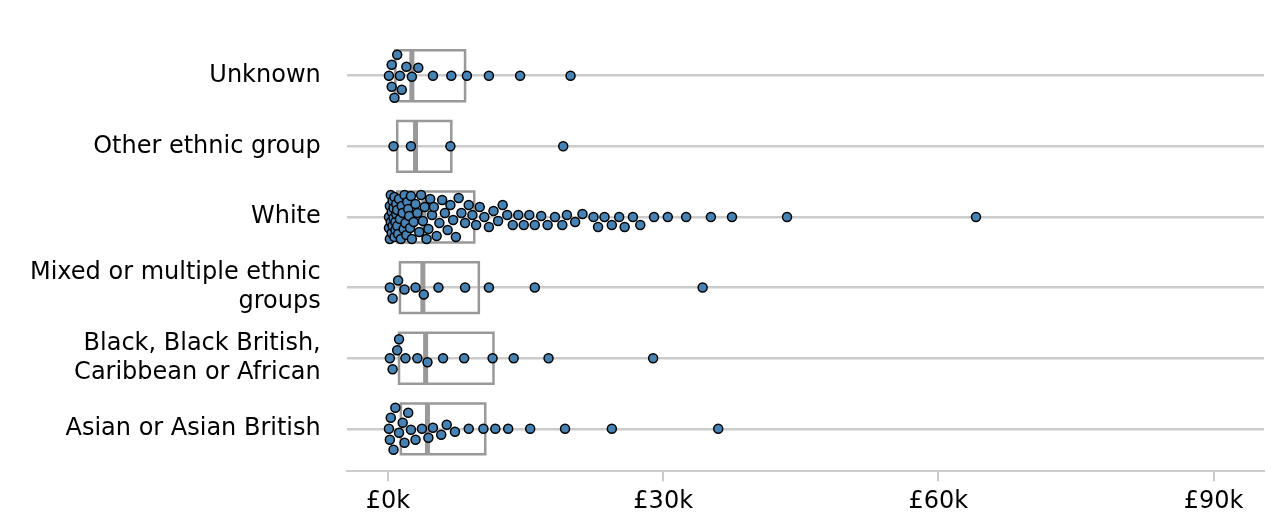 Image resolution: width=1274 pixels, height=526 pixels. Describe the element at coordinates (663, 499) in the screenshot. I see `x-tick-label: £30k` at that location.